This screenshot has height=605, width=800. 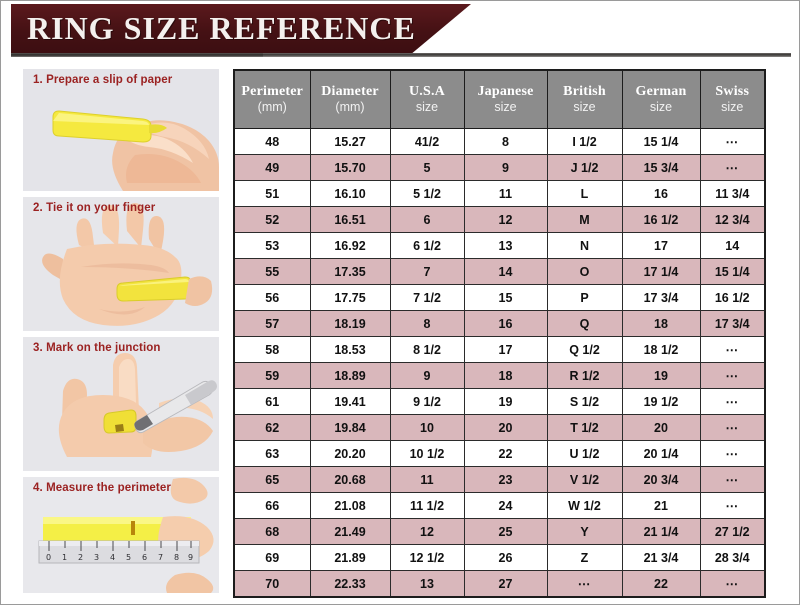 I want to click on table-row: 69 21.89 12 1/2 26 Z 21 3/4 28 3/4, so click(x=499, y=557).